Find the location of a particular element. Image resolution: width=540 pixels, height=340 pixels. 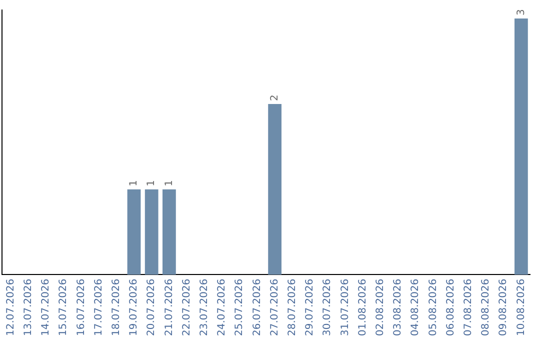

x-tick-label: 08.08.2026 is located at coordinates (486, 307).